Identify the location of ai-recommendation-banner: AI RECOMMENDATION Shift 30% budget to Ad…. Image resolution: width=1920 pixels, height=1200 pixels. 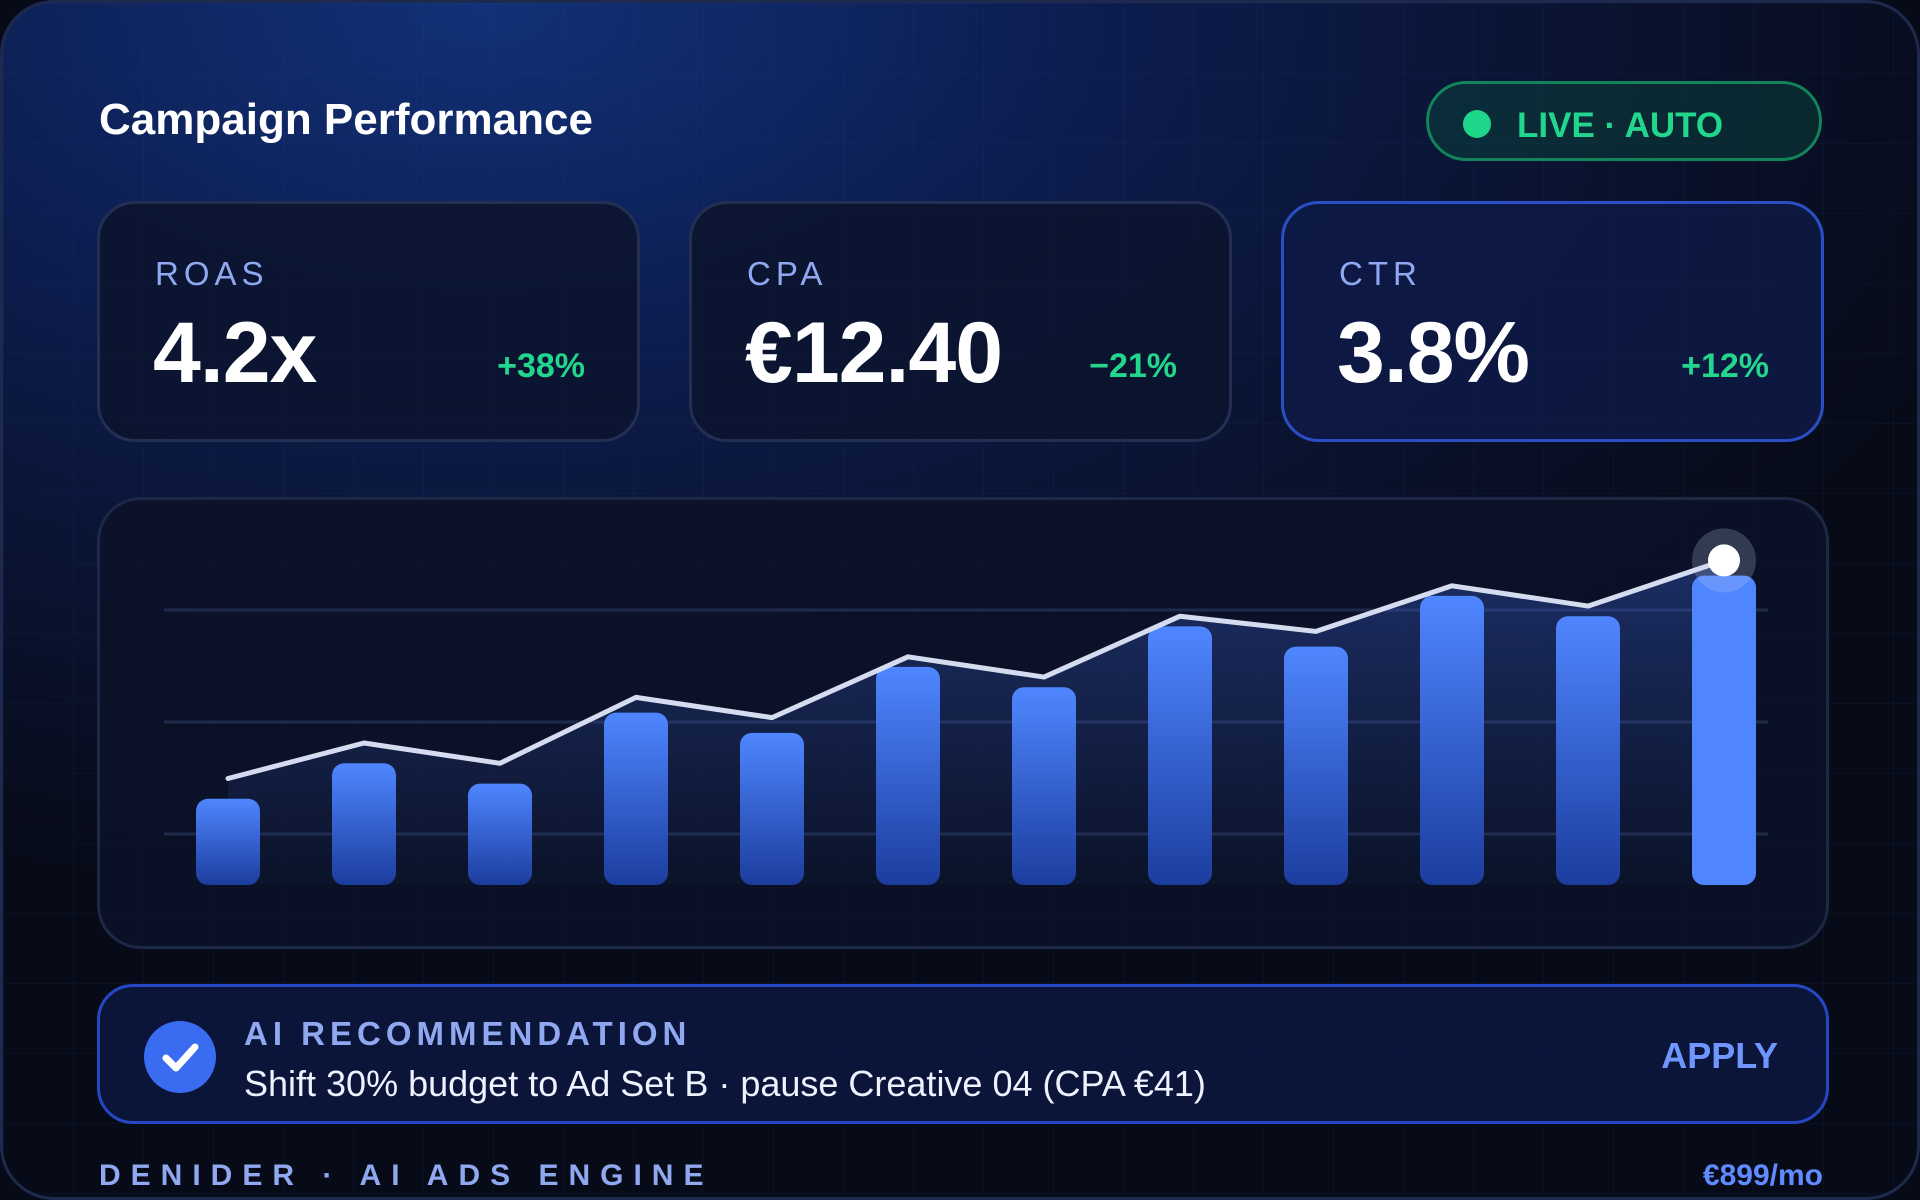
(963, 1054).